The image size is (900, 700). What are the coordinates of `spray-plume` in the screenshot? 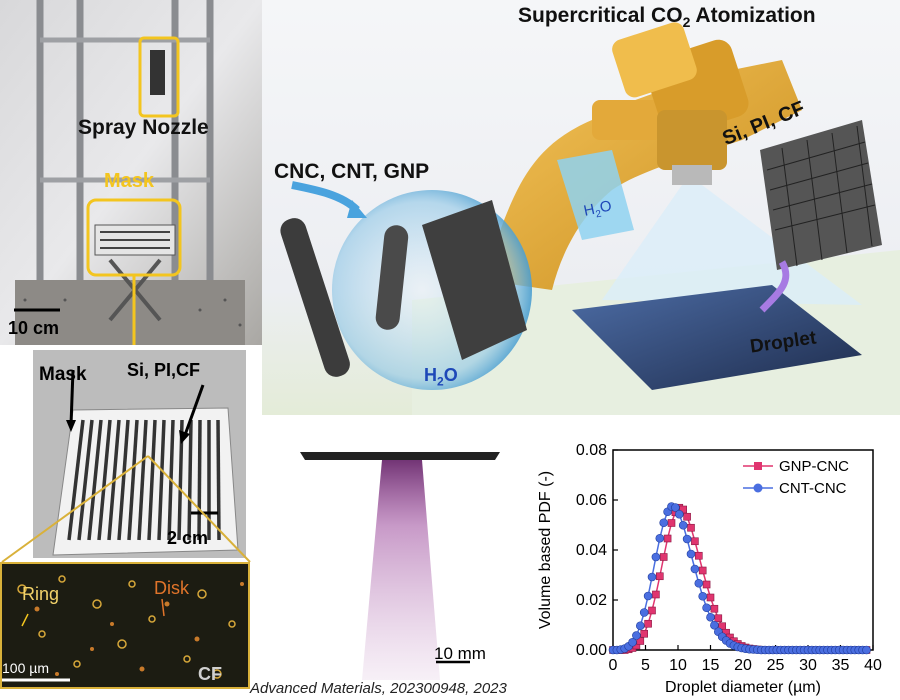 It's located at (400, 566).